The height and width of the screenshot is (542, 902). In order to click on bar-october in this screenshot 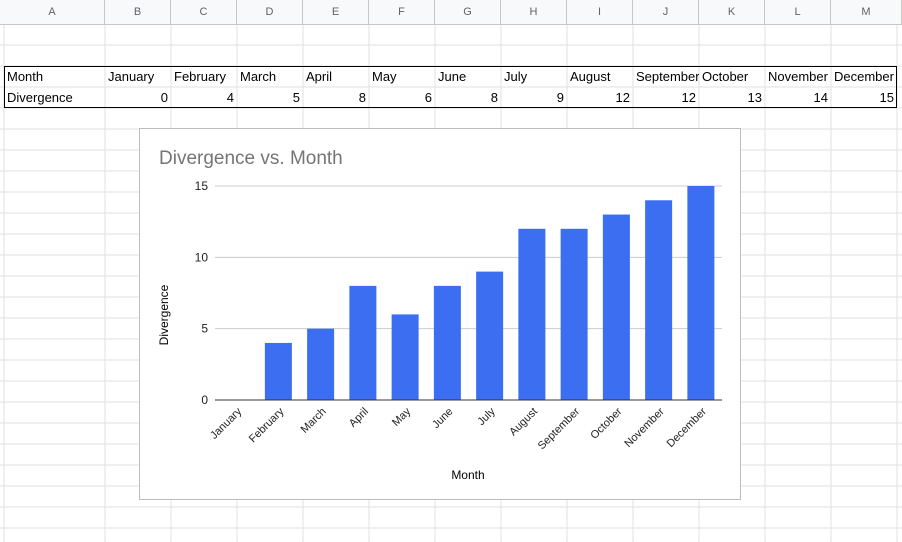, I will do `click(616, 307)`.